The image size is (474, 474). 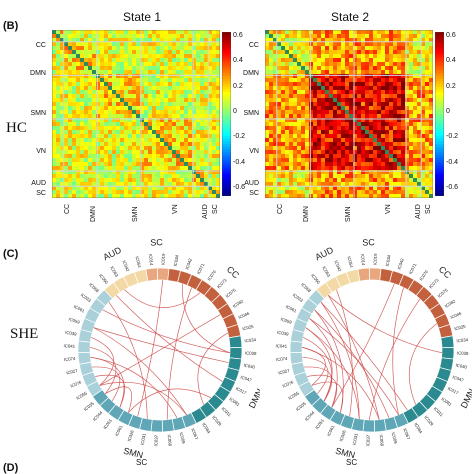 I want to click on ic-node-segment, so click(x=380, y=425).